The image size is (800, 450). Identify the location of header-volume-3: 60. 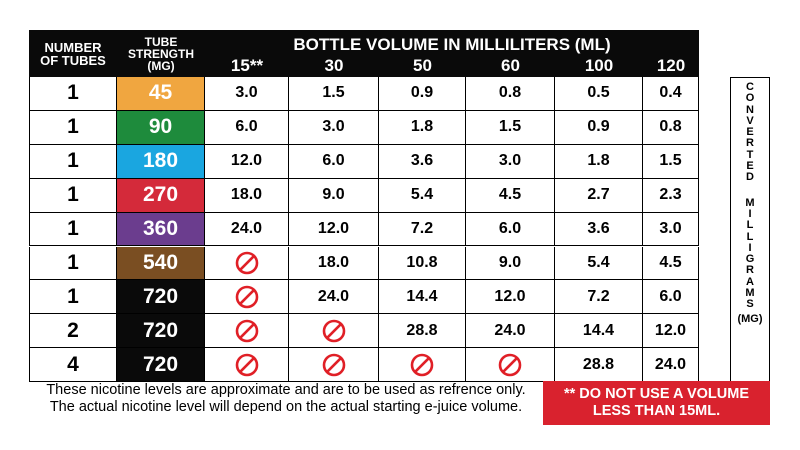
(510, 65).